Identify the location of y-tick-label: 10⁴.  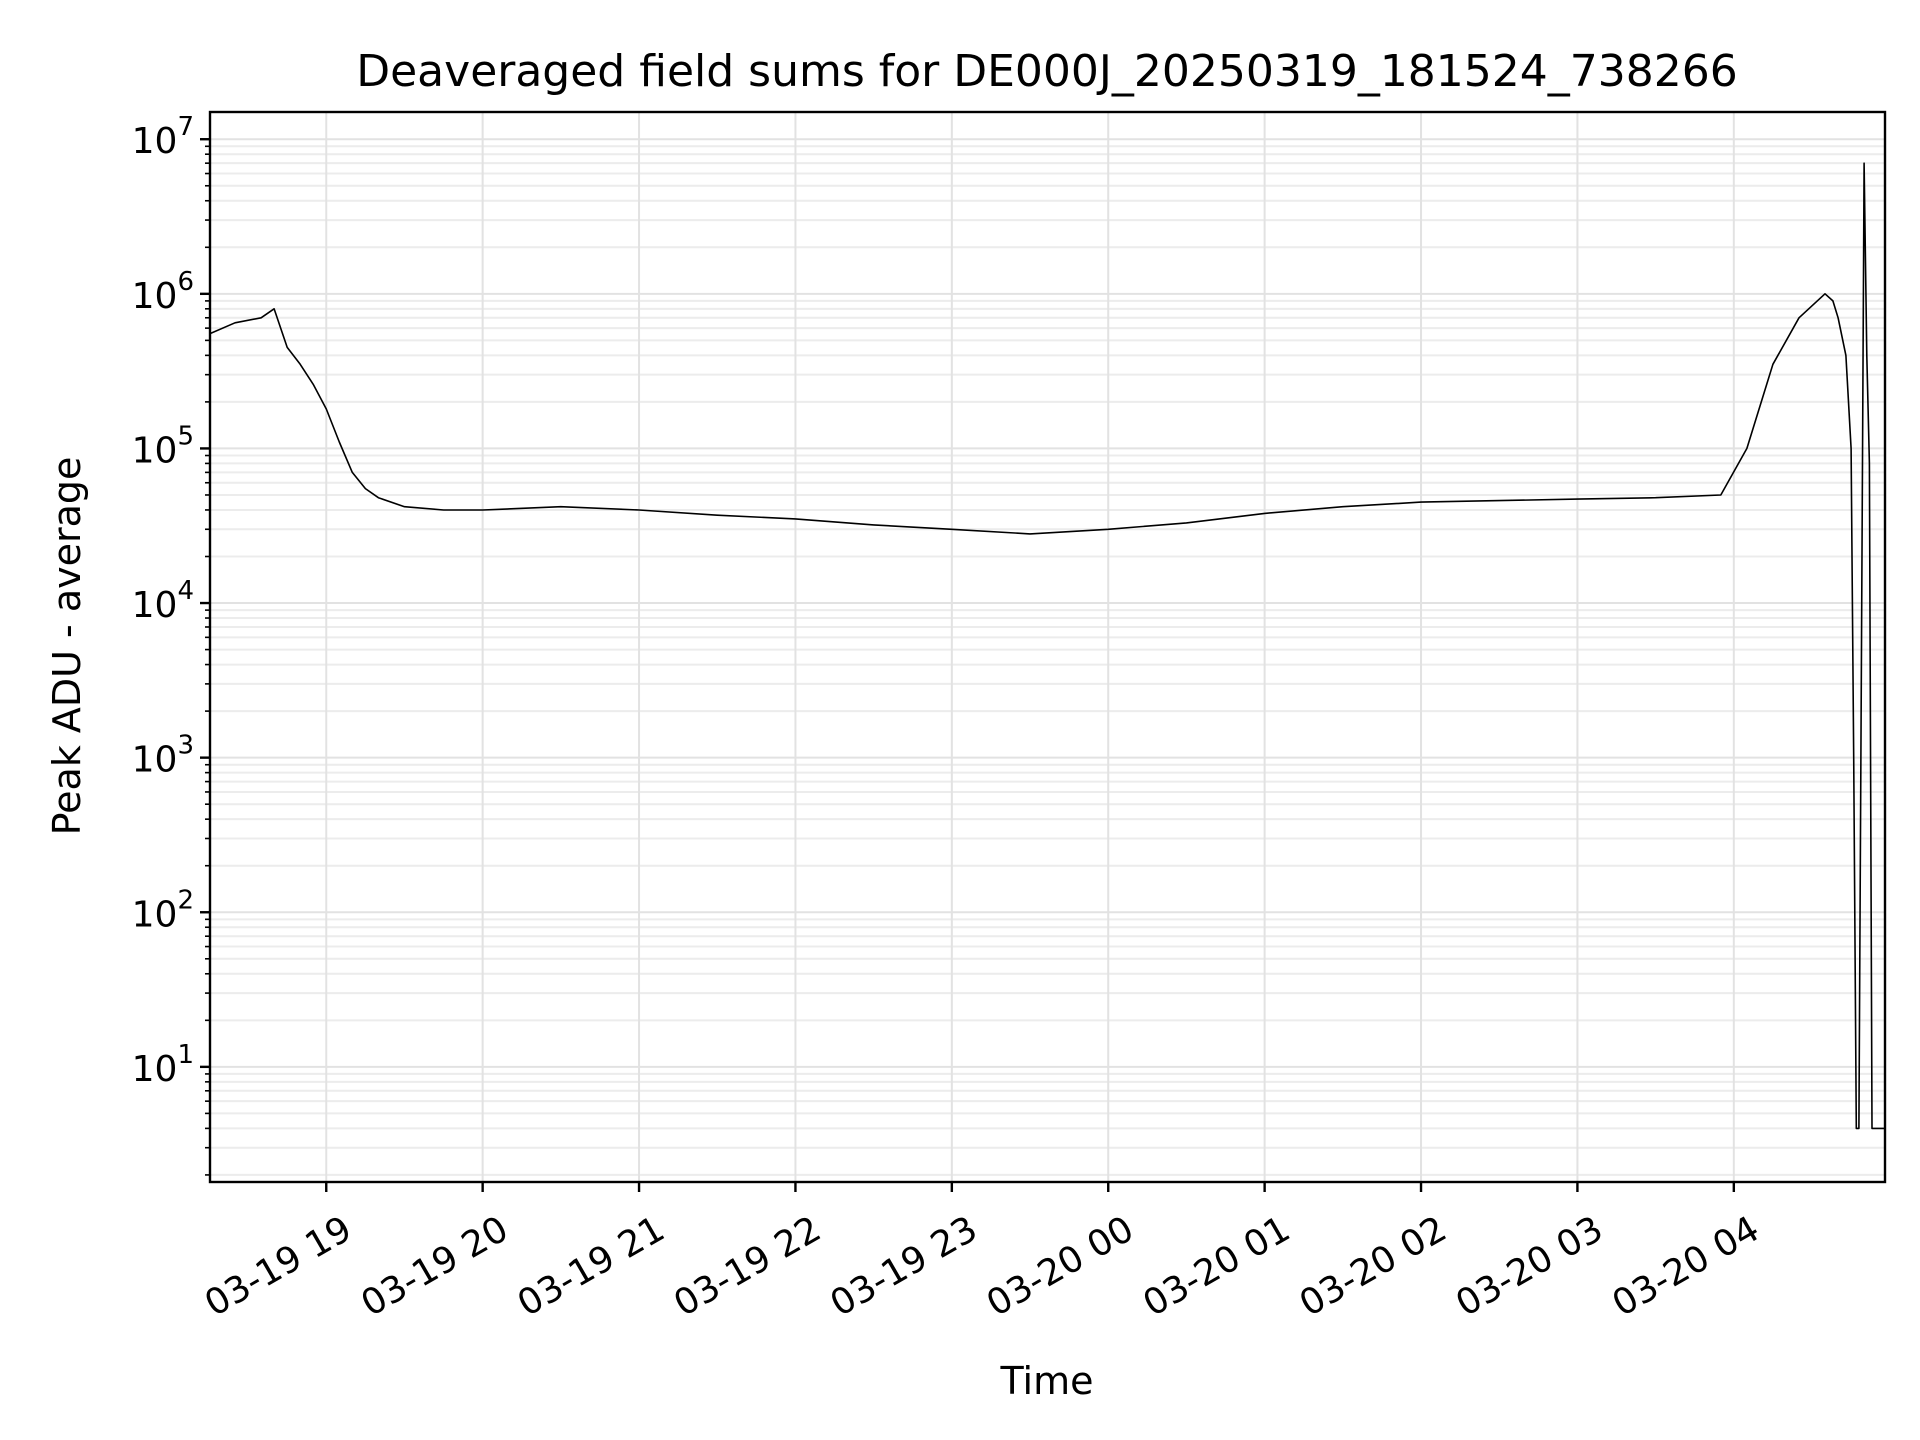
(163, 601).